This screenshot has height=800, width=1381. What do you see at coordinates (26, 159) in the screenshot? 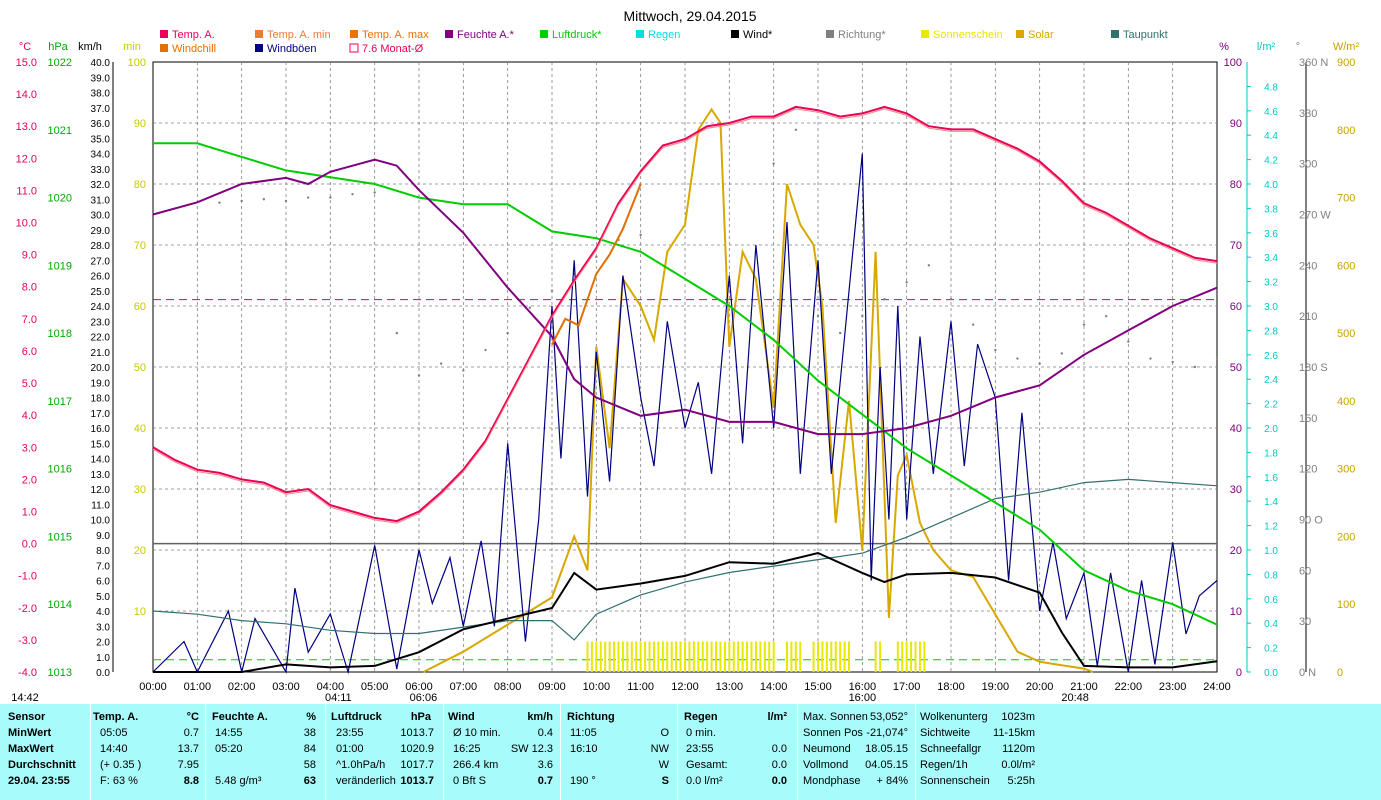
I see `temp-tick-label: 12.0` at bounding box center [26, 159].